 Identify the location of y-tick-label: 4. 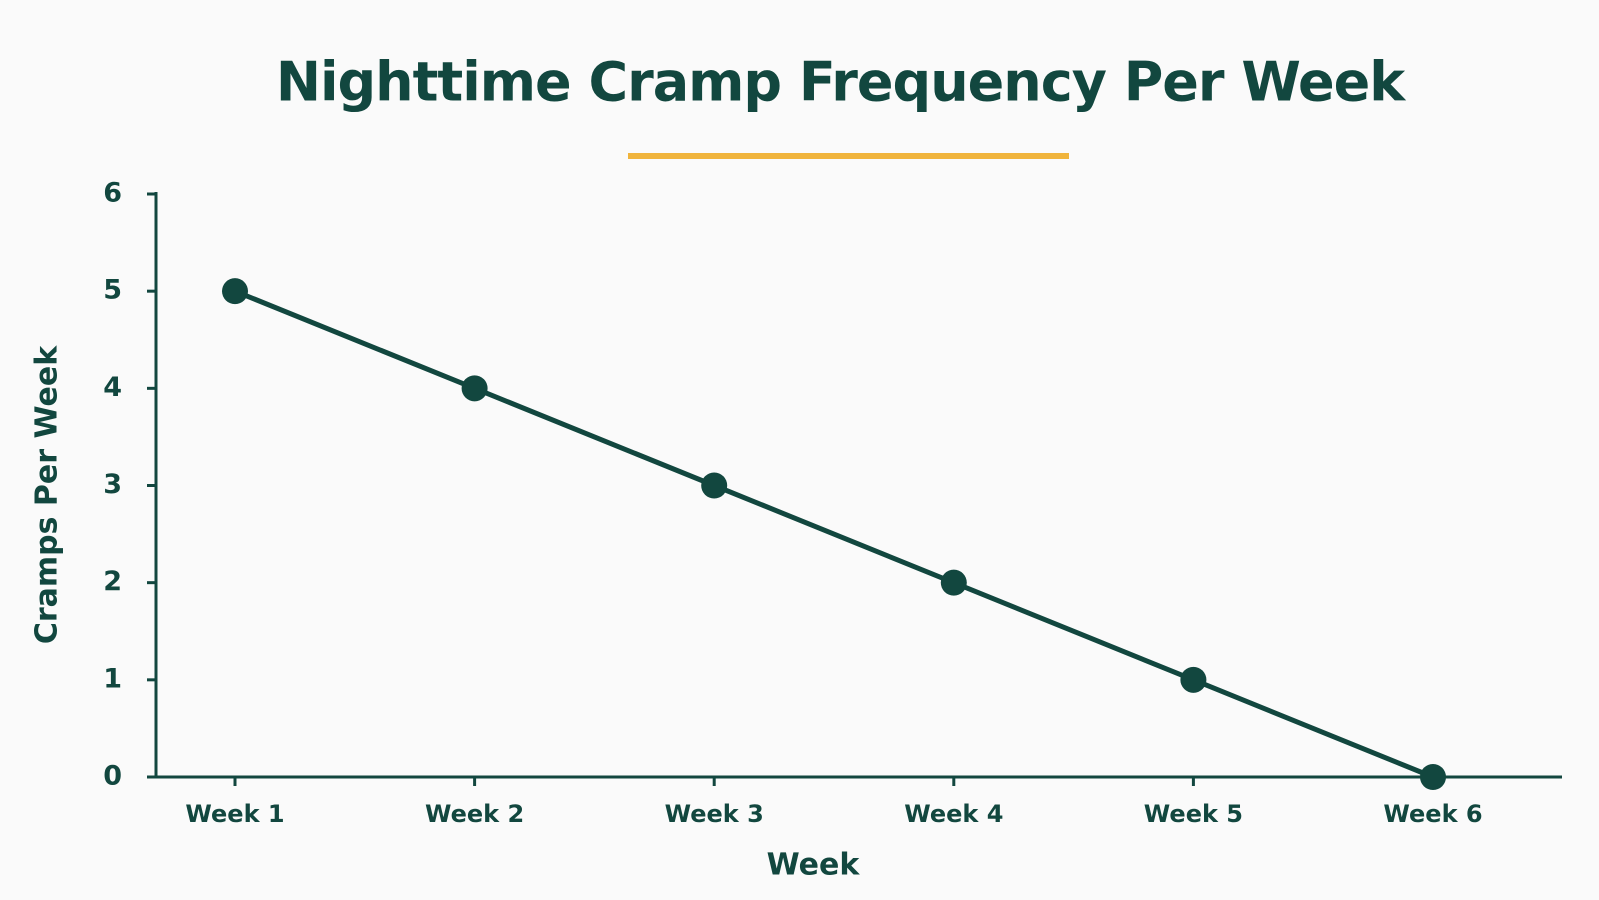
(112, 387).